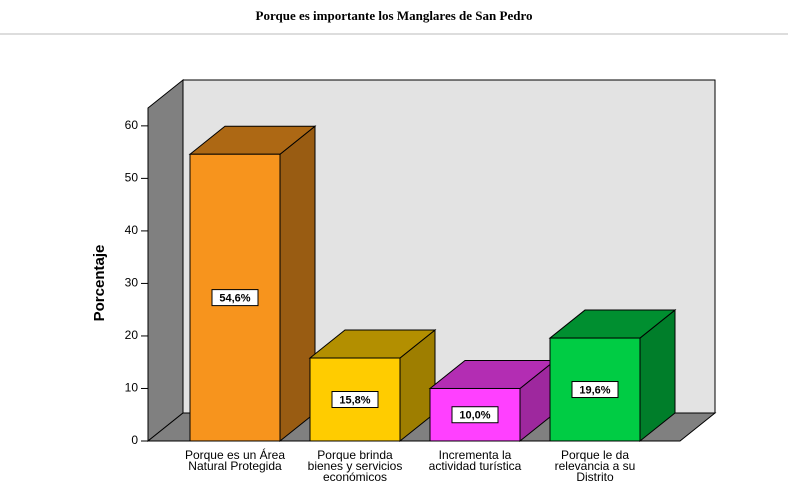 This screenshot has height=485, width=788. What do you see at coordinates (132, 125) in the screenshot?
I see `y-tick-label: 60` at bounding box center [132, 125].